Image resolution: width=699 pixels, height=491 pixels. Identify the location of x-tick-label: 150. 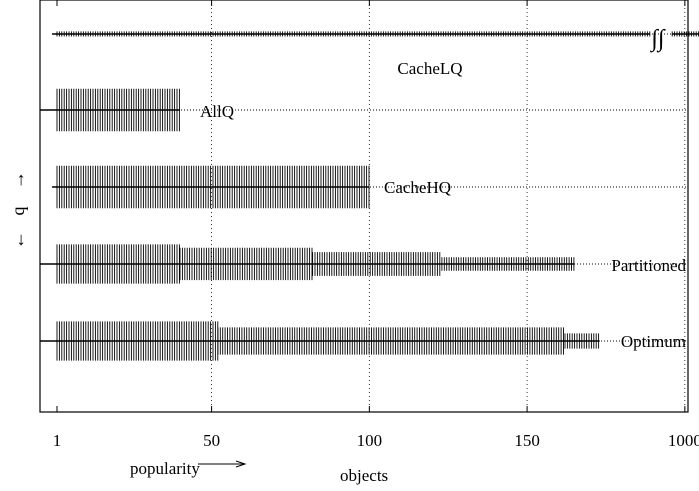
(527, 440).